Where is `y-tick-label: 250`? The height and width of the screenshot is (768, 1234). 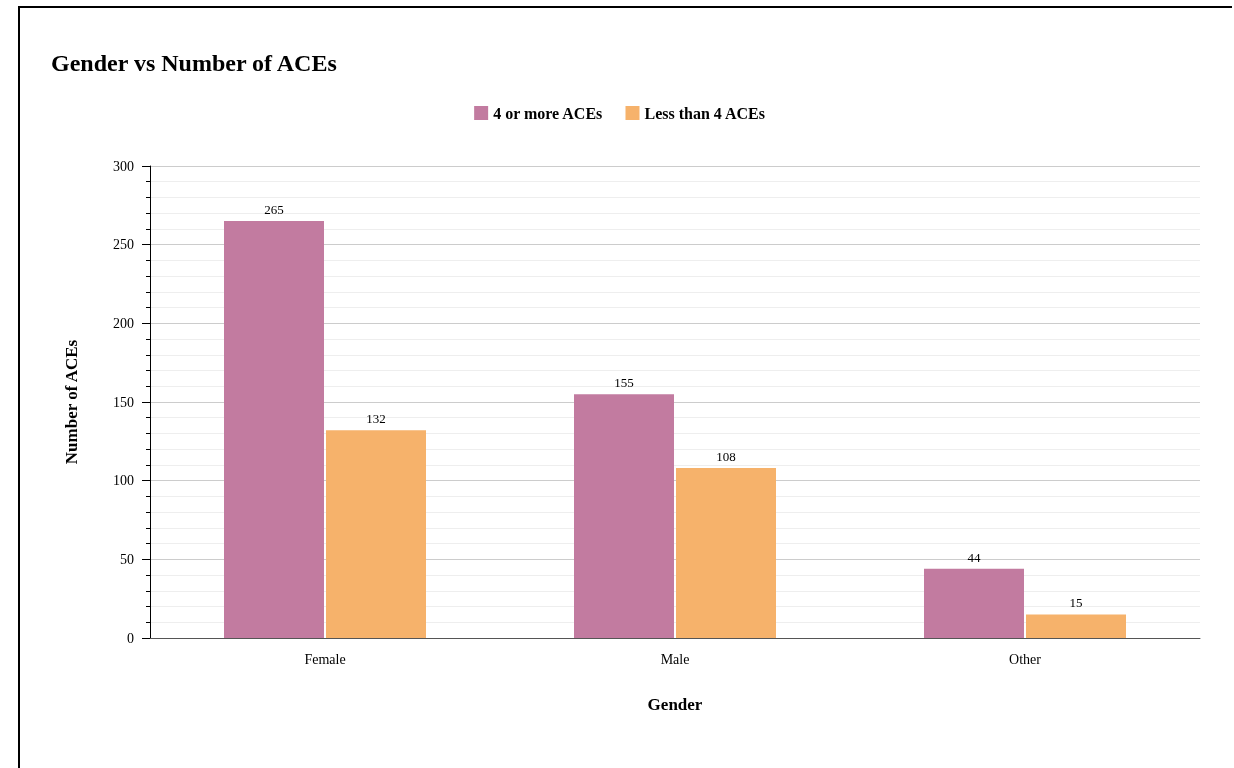 y-tick-label: 250 is located at coordinates (123, 245).